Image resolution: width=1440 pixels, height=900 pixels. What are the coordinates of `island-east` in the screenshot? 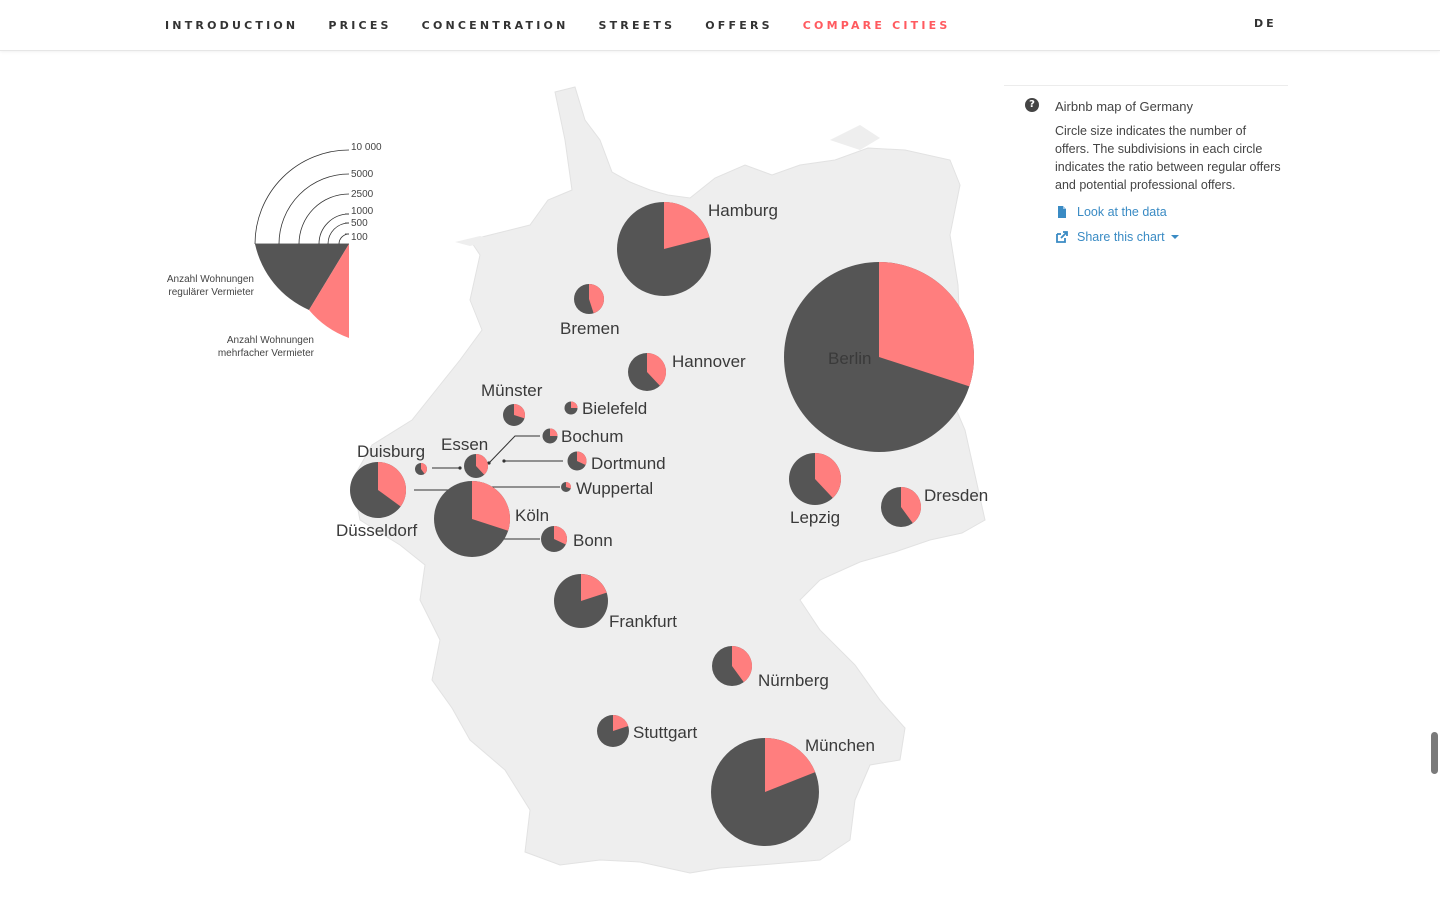 It's located at (855, 137).